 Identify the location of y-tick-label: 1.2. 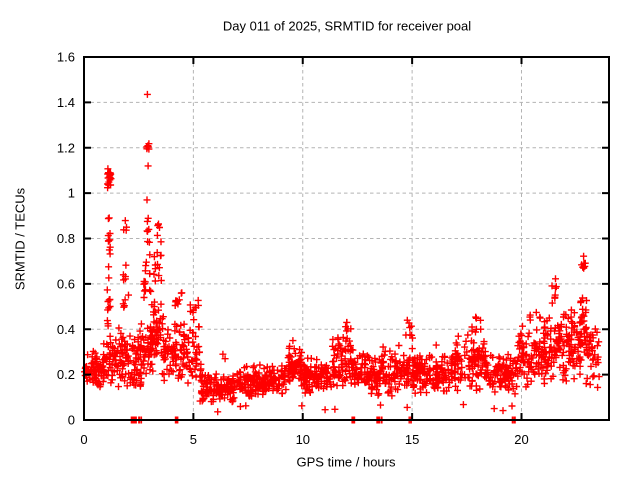
(66, 147).